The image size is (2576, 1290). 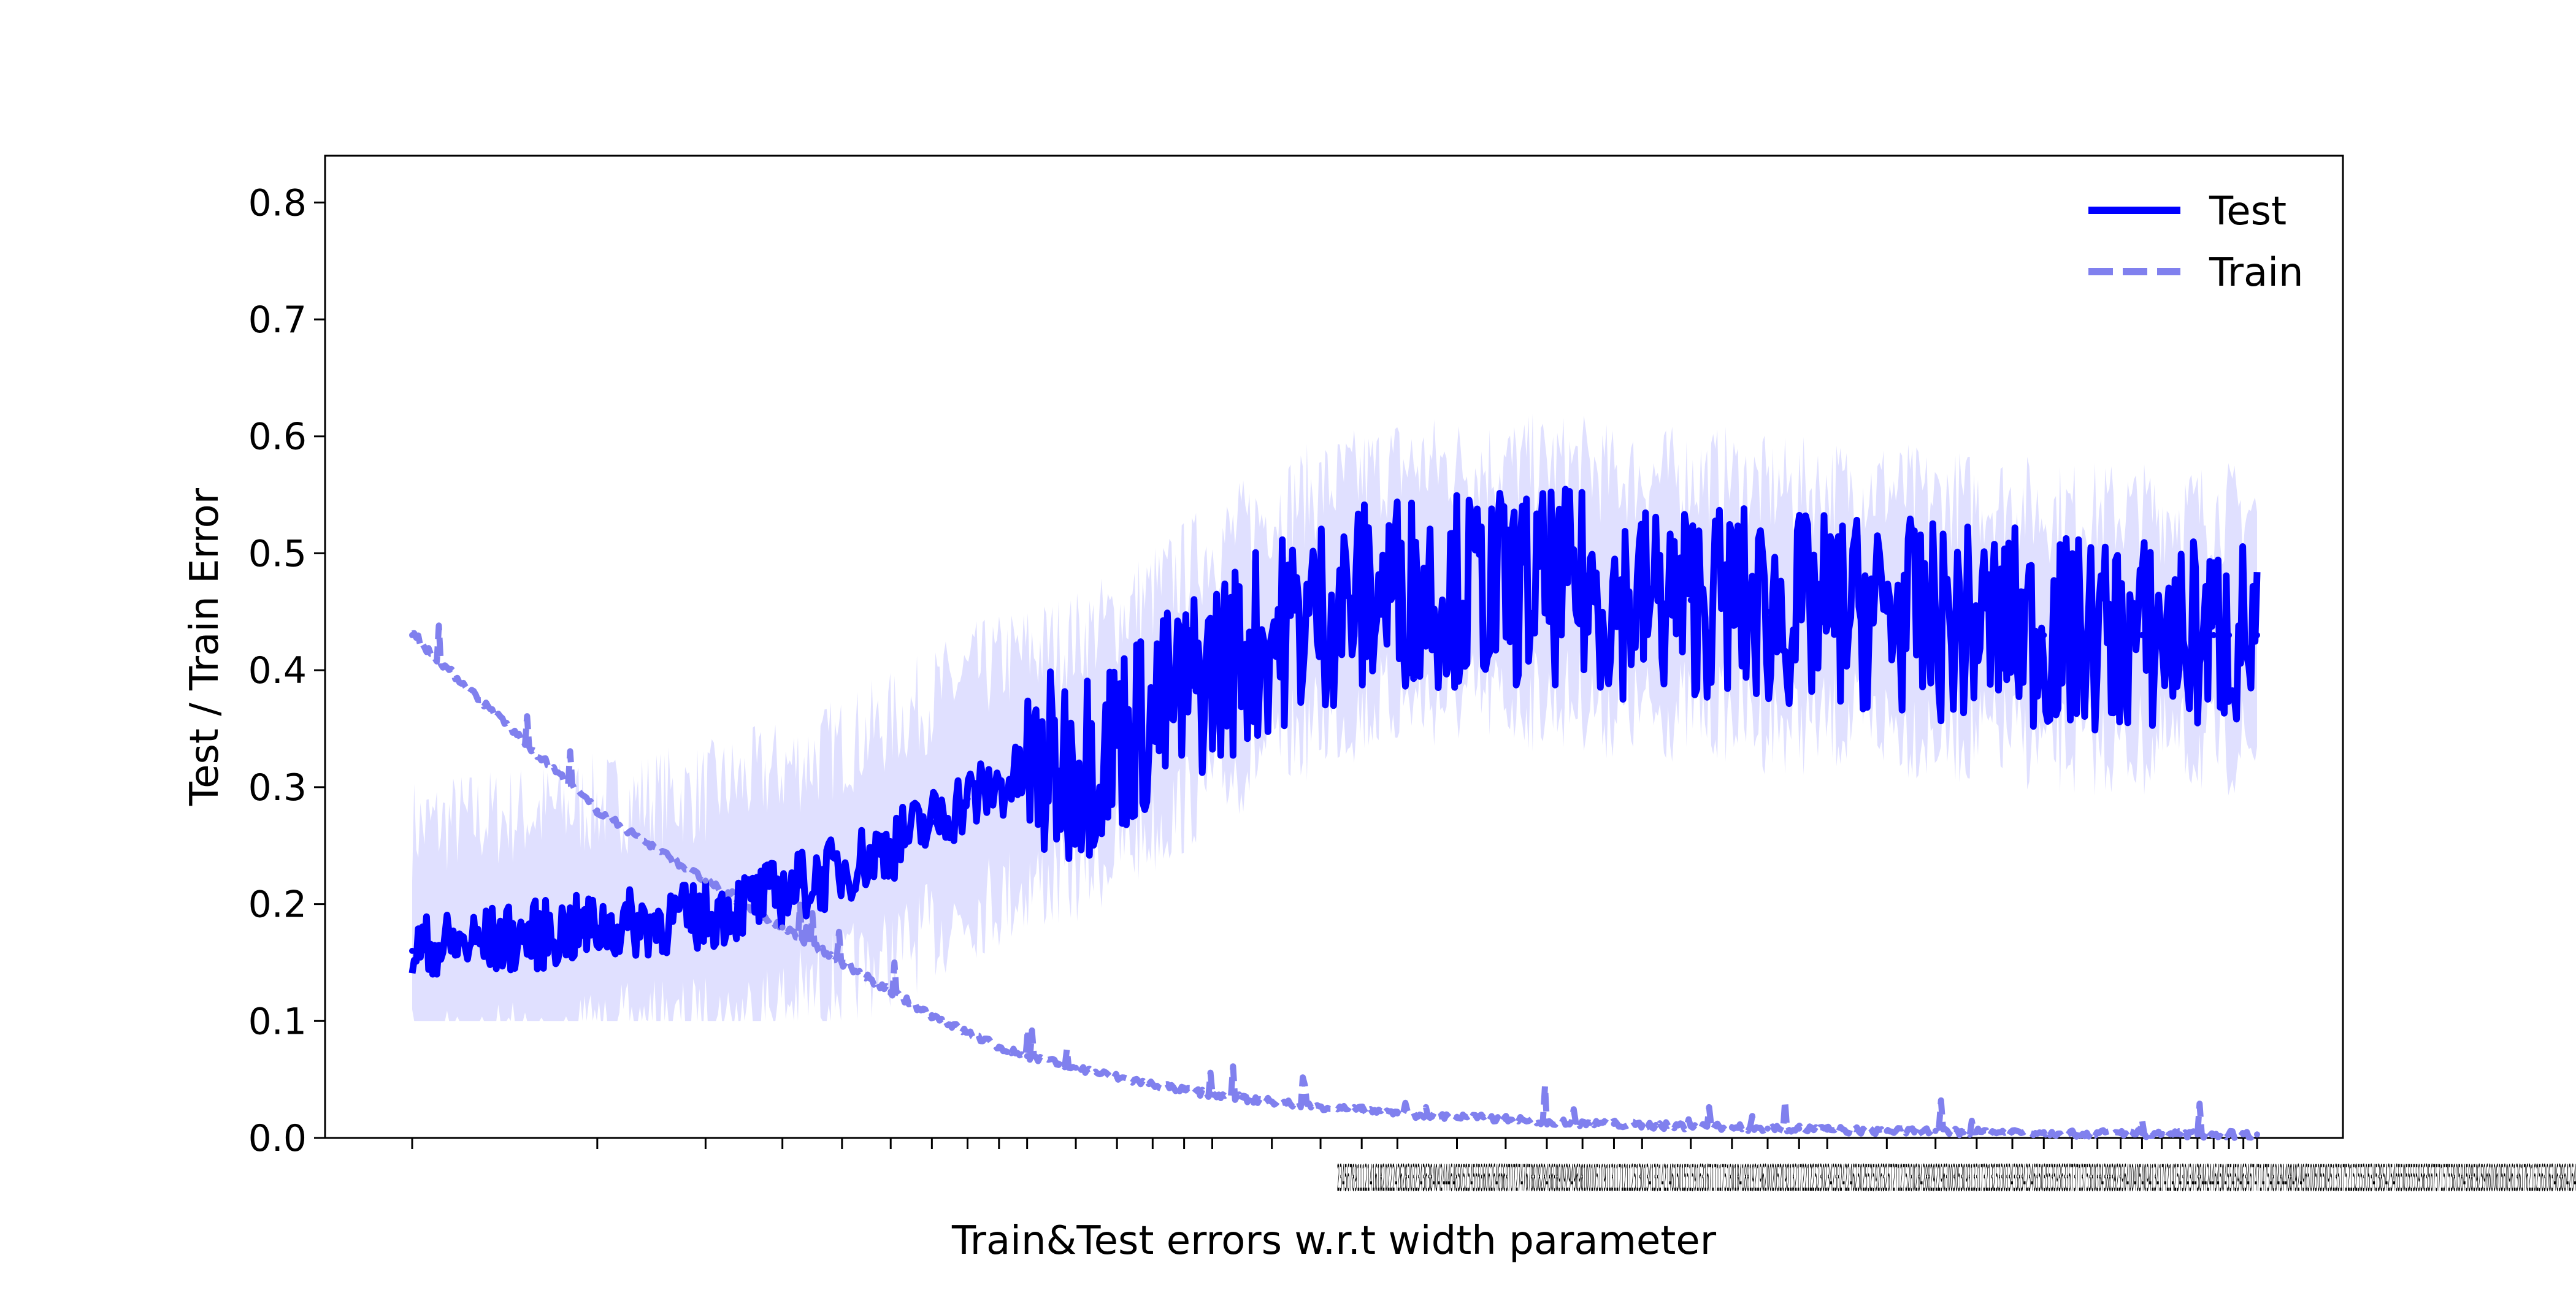 I want to click on y-tick-label: 0.8, so click(x=277, y=202).